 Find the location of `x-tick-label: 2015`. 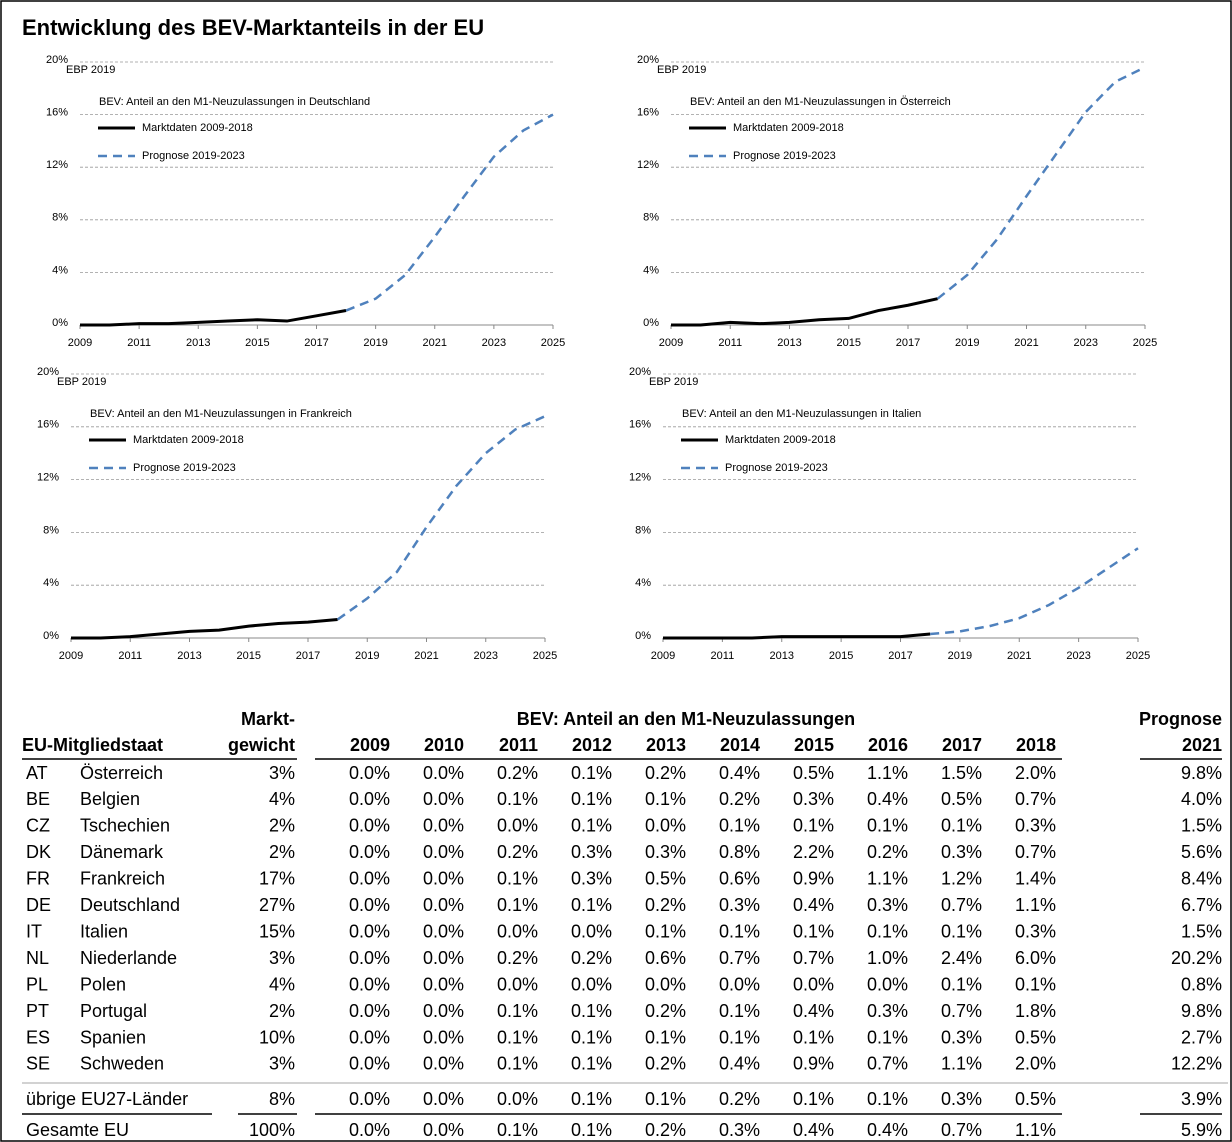

x-tick-label: 2015 is located at coordinates (257, 343).